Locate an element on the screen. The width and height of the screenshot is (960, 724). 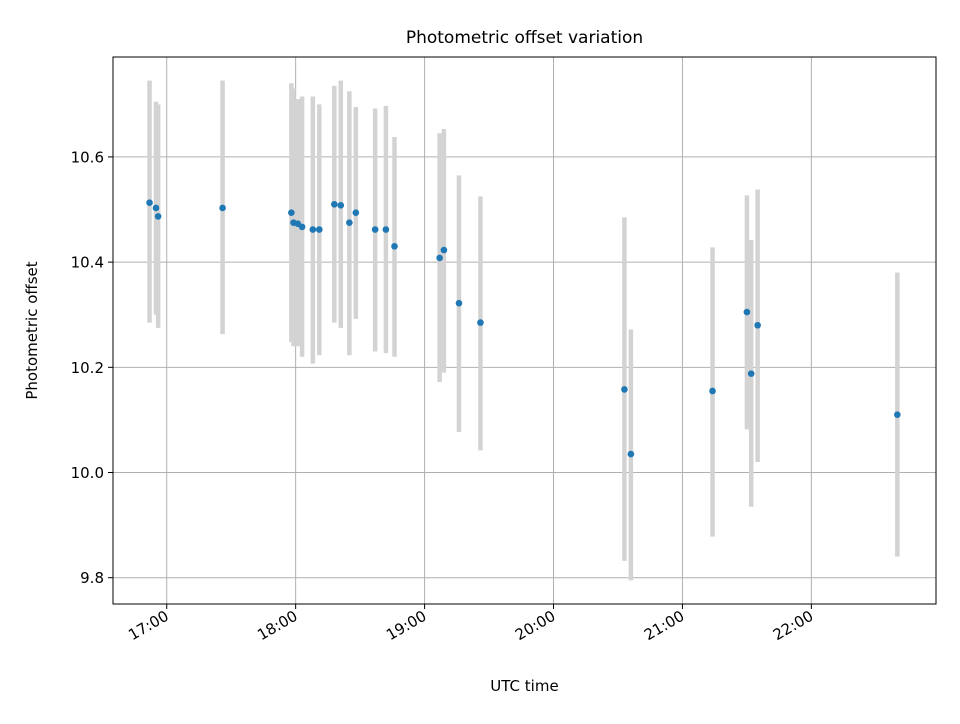
y-axis-label: Photometric offset is located at coordinates (32, 330).